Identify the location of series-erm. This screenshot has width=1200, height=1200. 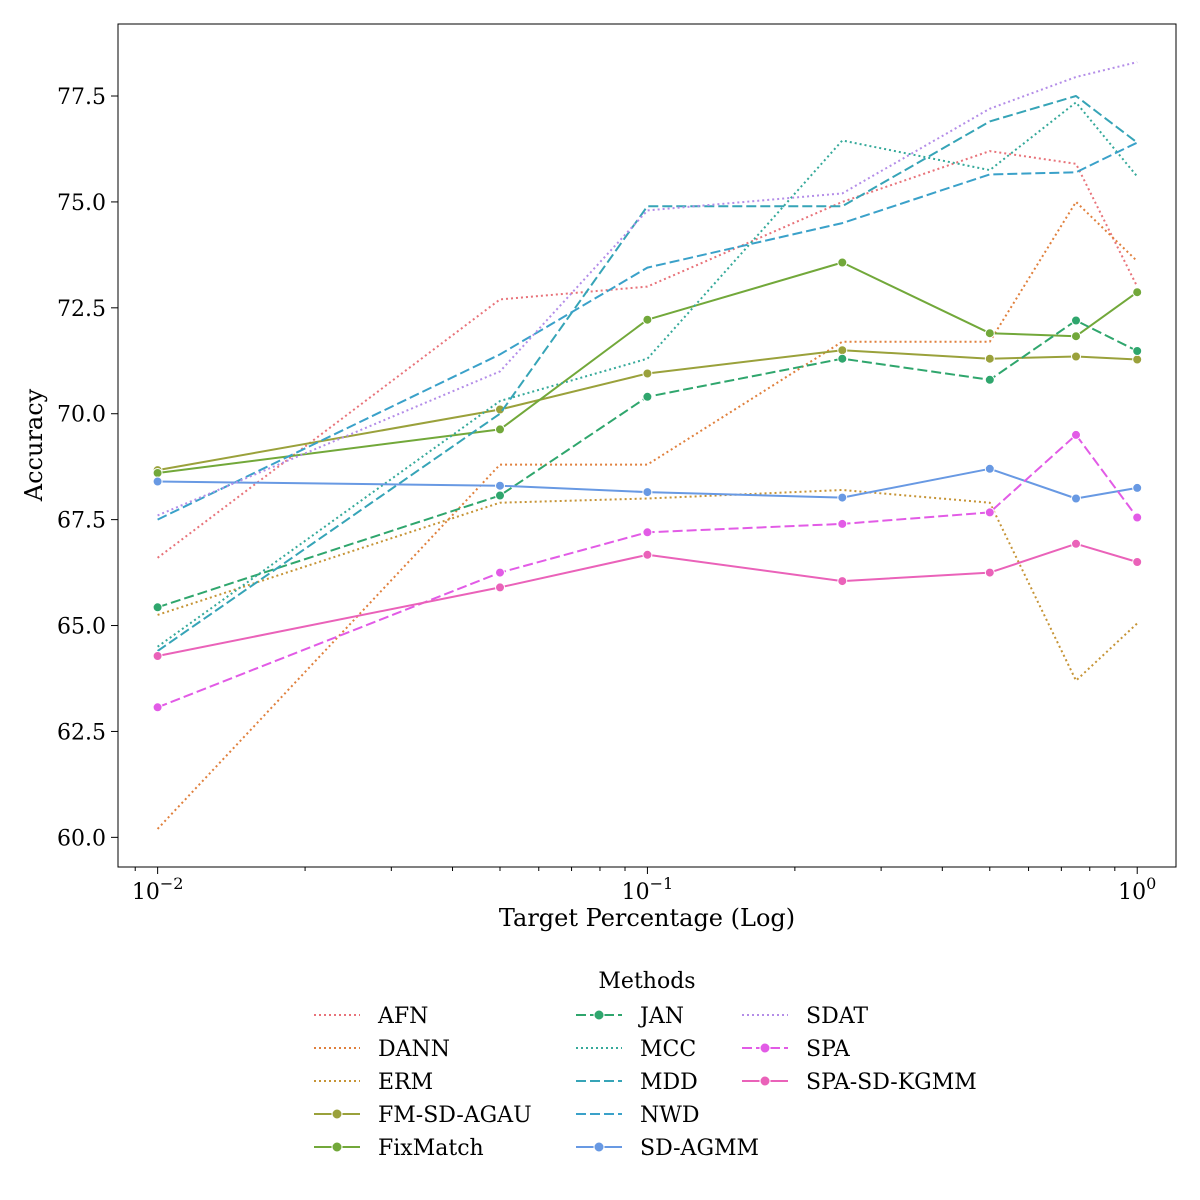
(647, 585).